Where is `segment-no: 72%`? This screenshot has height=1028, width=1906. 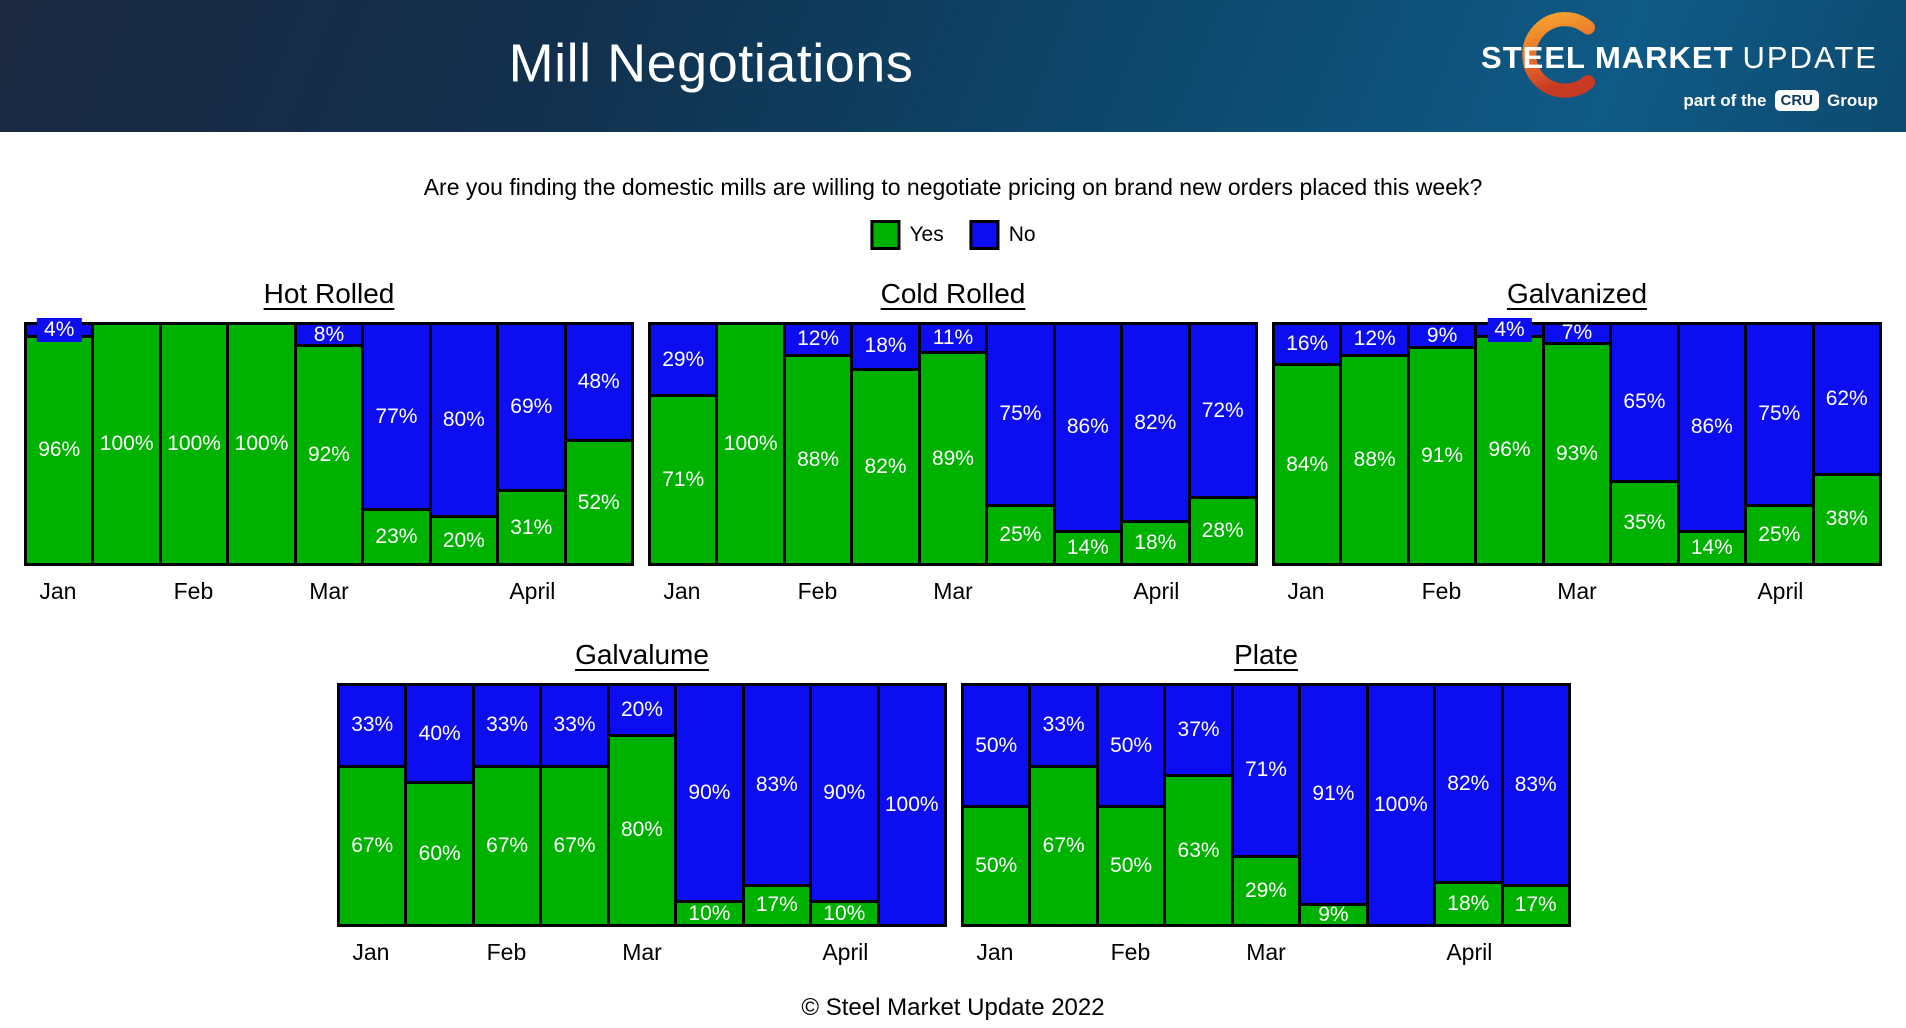
segment-no: 72% is located at coordinates (1222, 411).